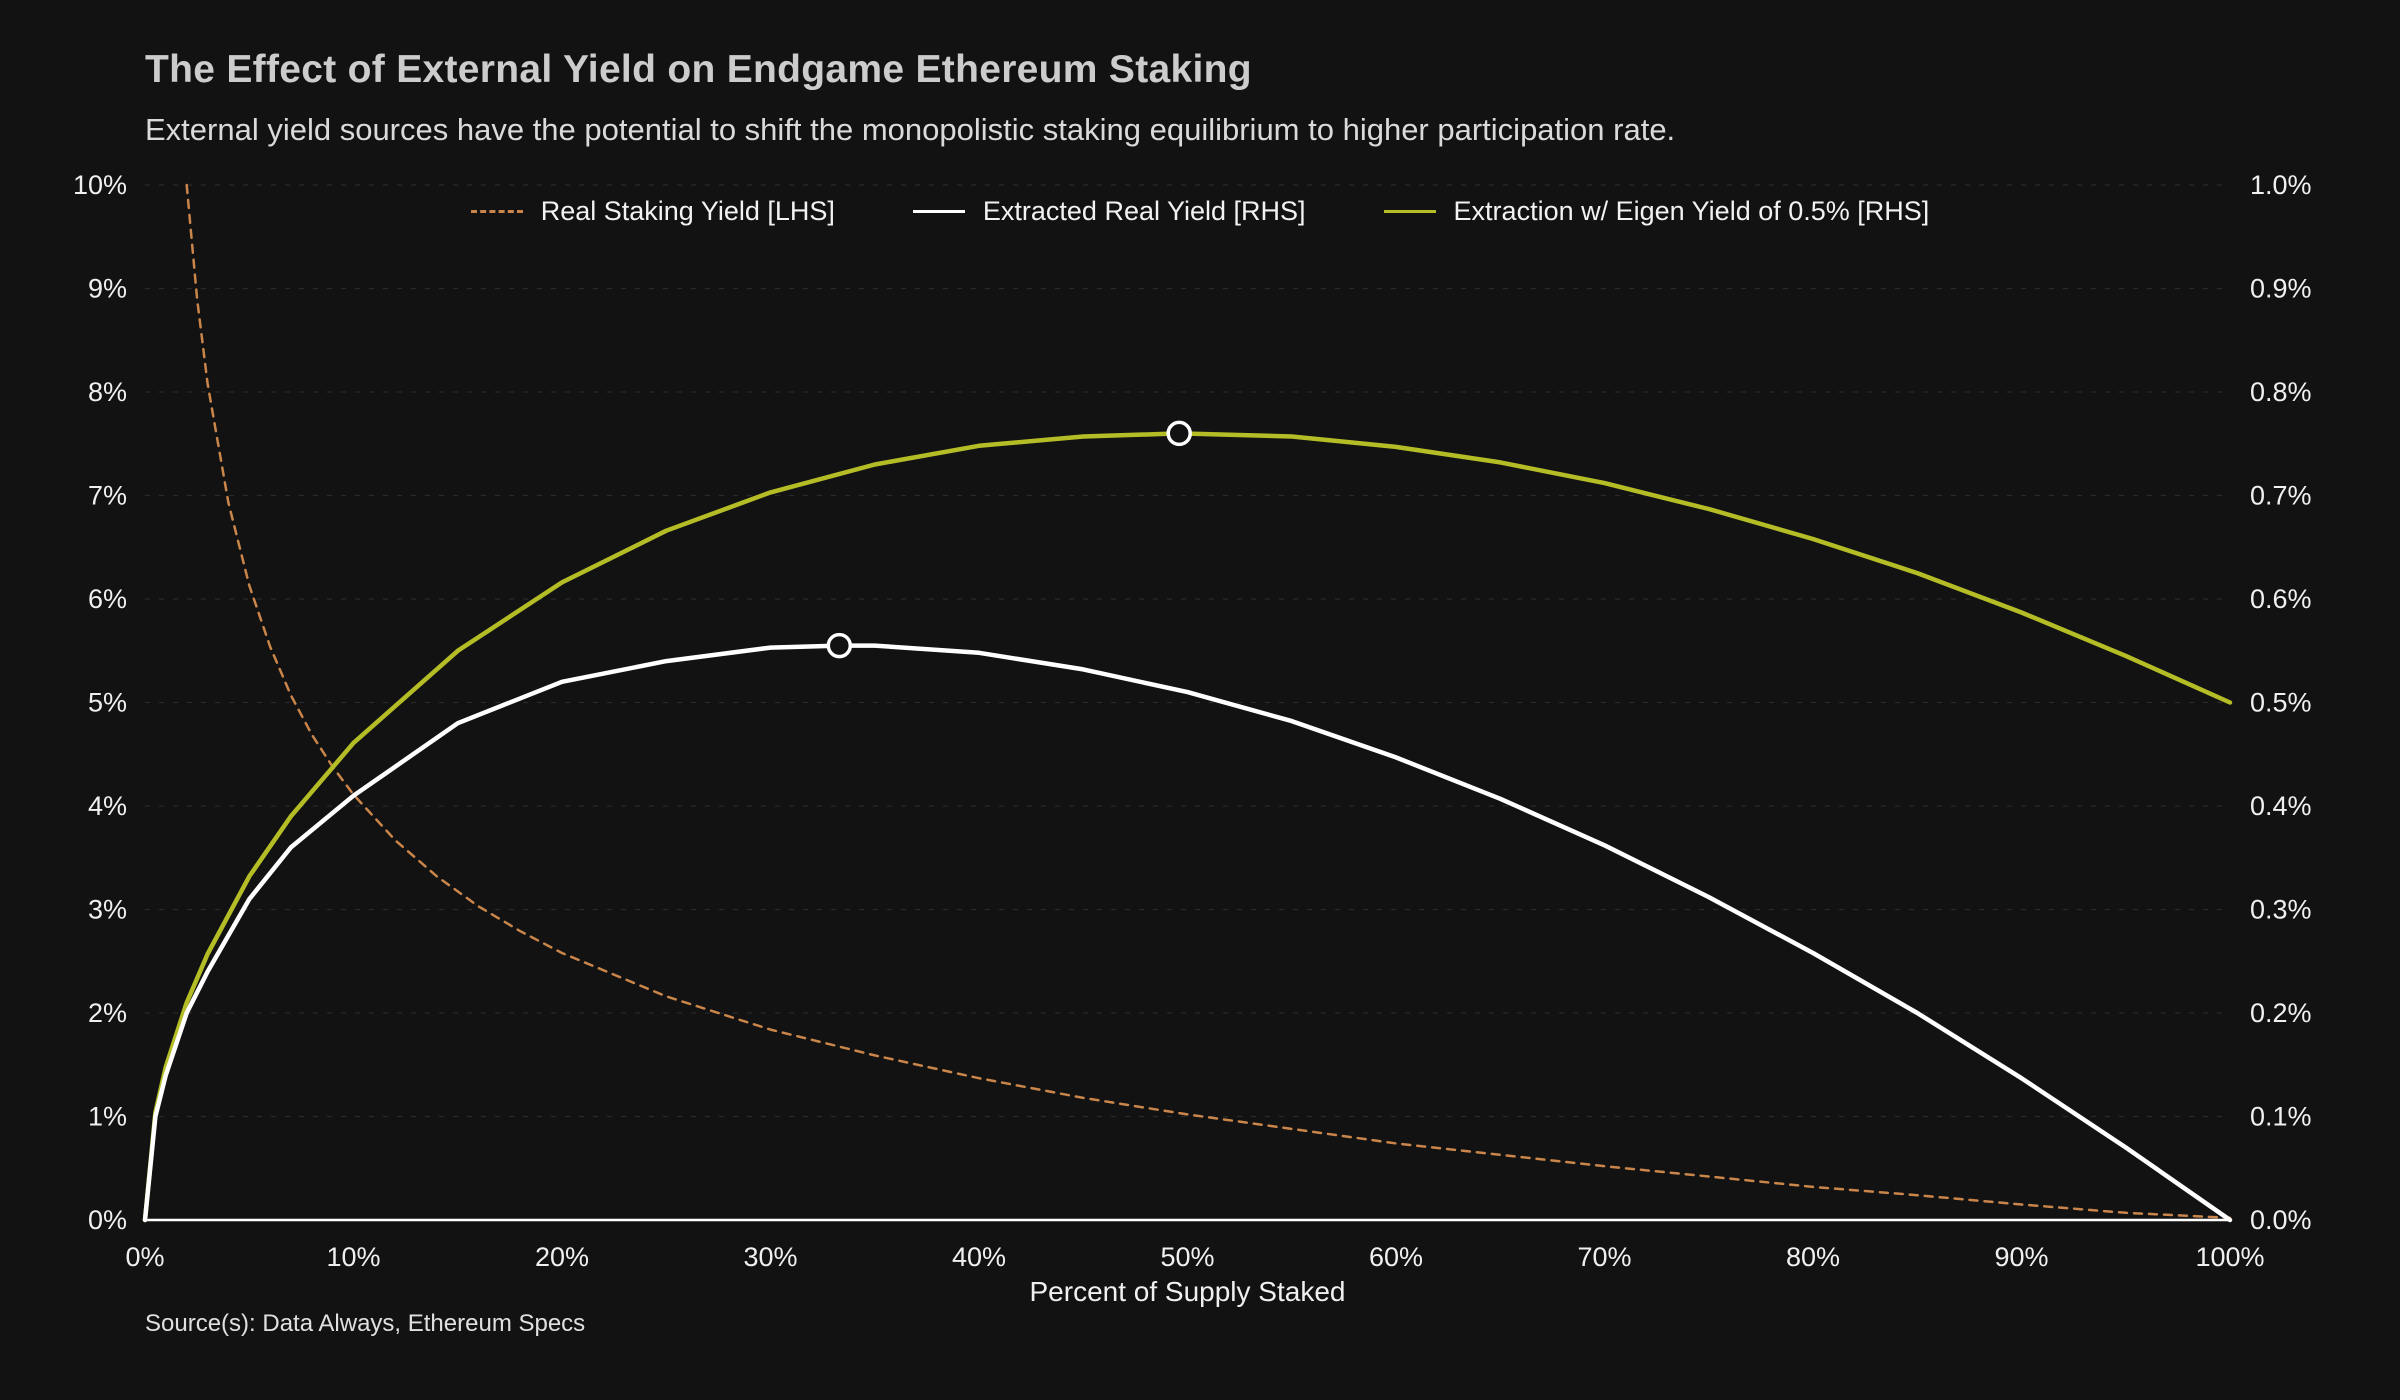  I want to click on right-axis-tick-label: 0.2%, so click(2281, 1013).